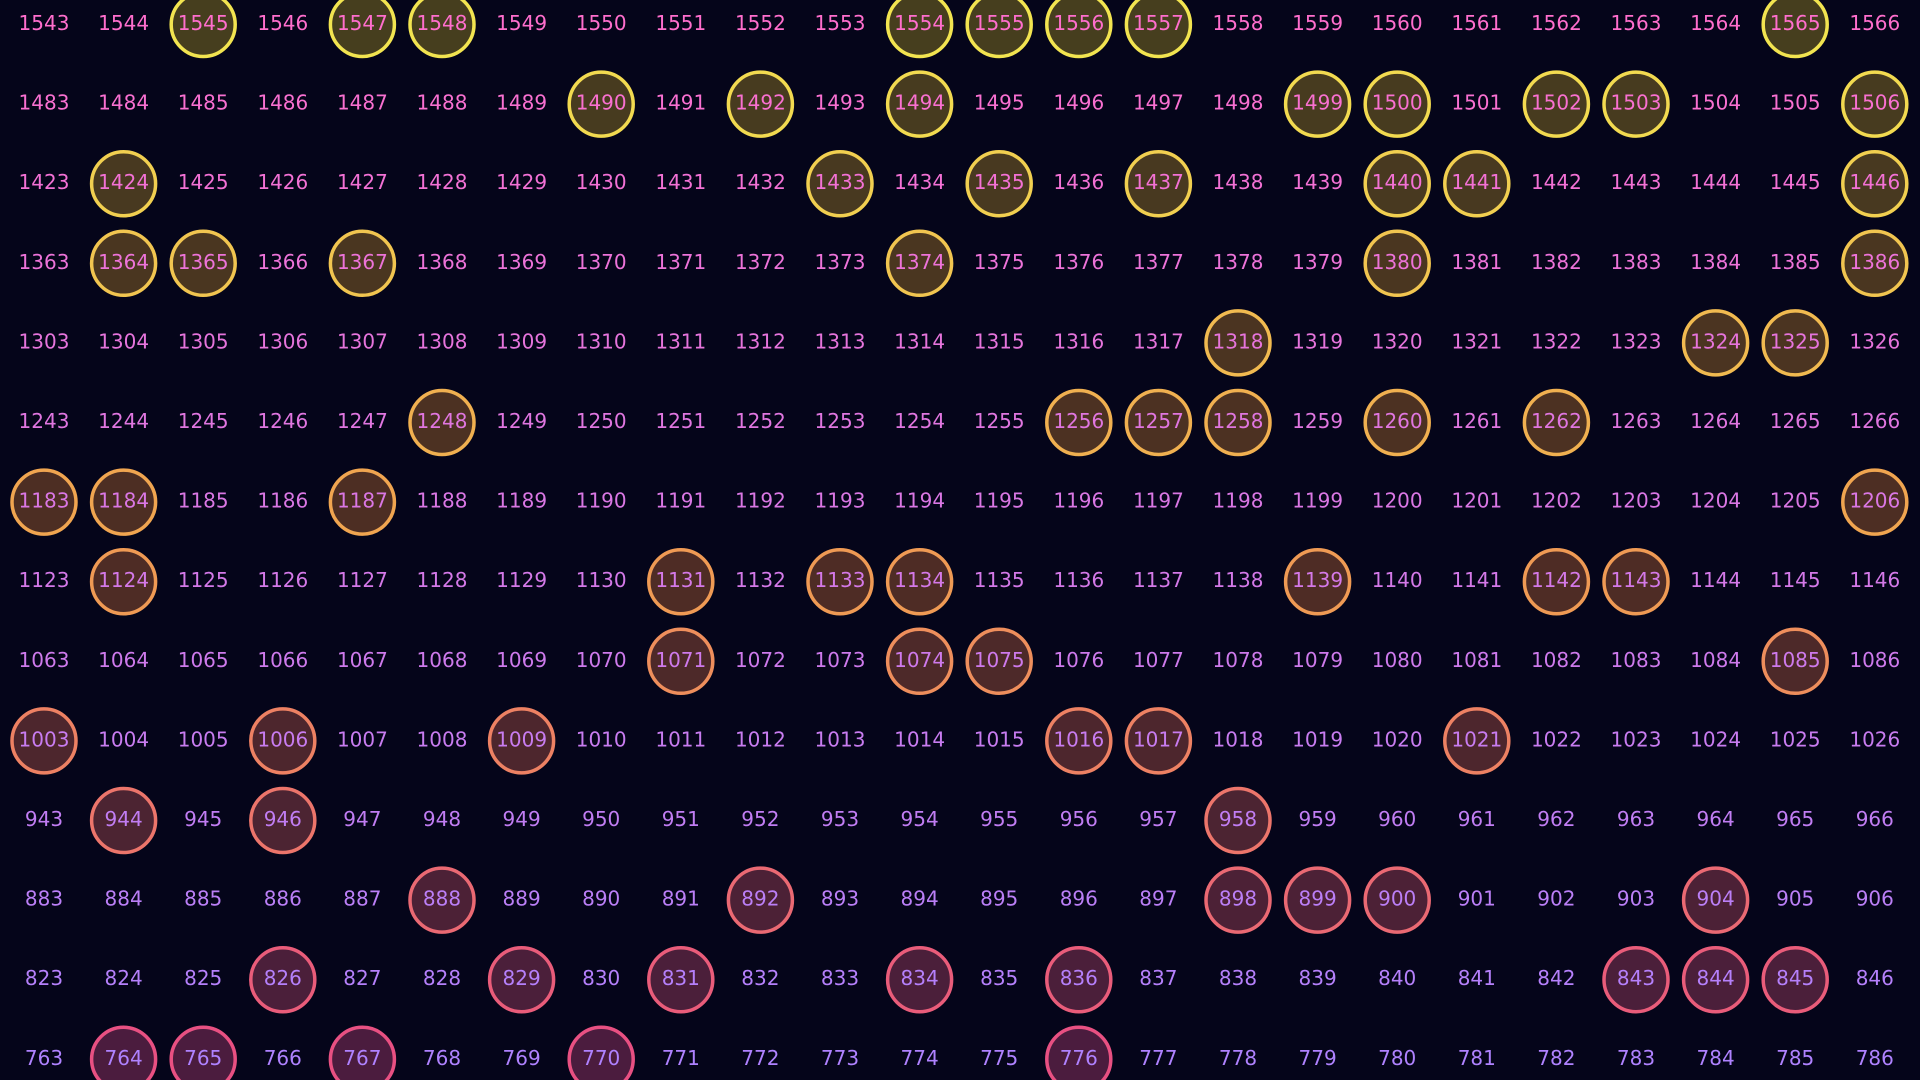 This screenshot has width=1920, height=1080. I want to click on grid-number: 1559, so click(1317, 23).